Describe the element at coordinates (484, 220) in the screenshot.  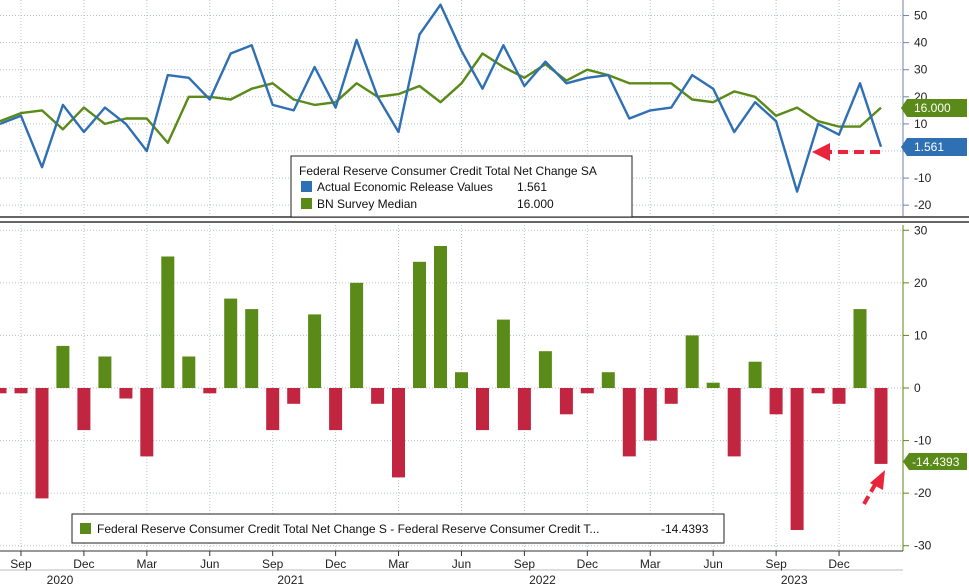
I see `panel-gap` at that location.